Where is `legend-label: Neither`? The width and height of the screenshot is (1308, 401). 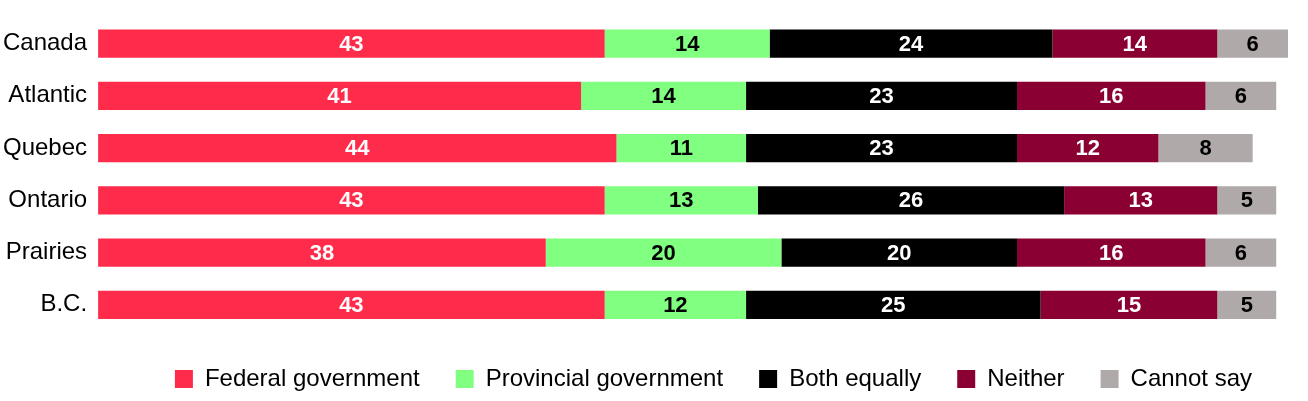 legend-label: Neither is located at coordinates (1026, 377).